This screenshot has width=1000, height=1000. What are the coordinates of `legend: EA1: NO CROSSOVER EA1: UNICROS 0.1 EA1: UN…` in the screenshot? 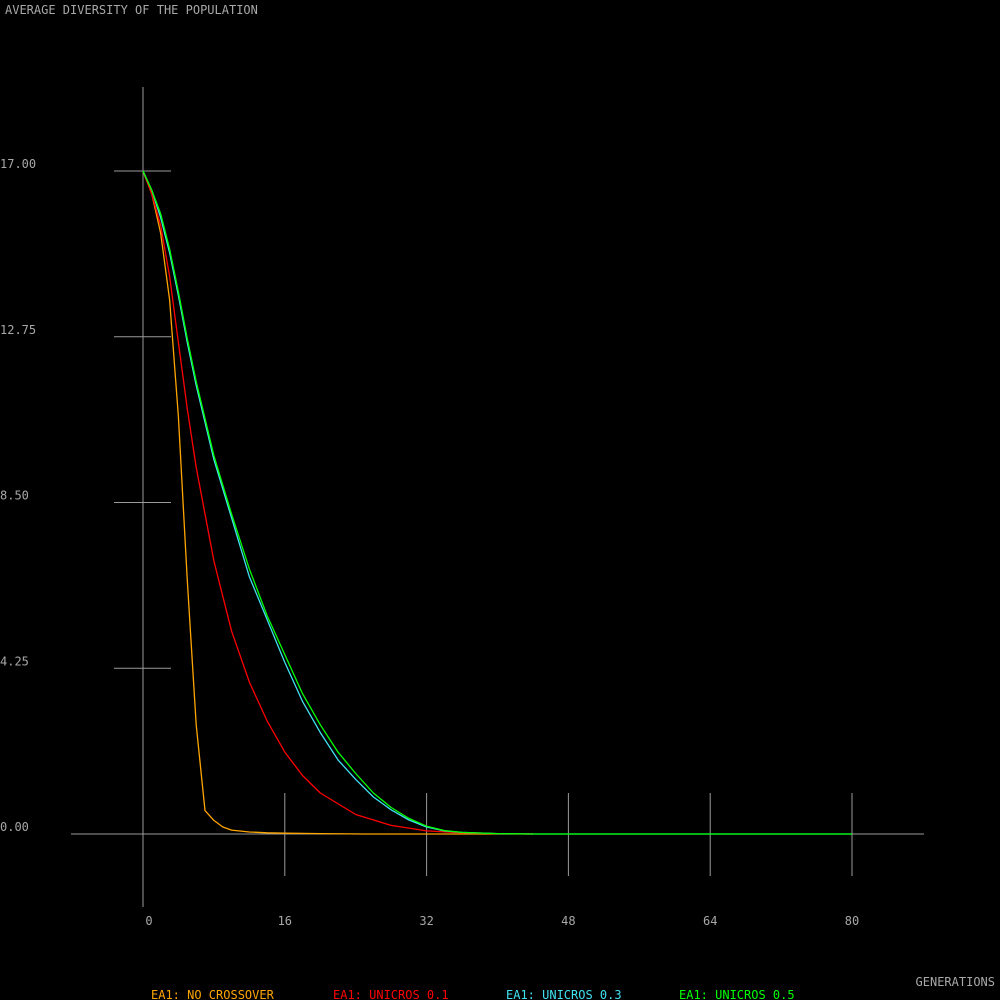 It's located at (473, 994).